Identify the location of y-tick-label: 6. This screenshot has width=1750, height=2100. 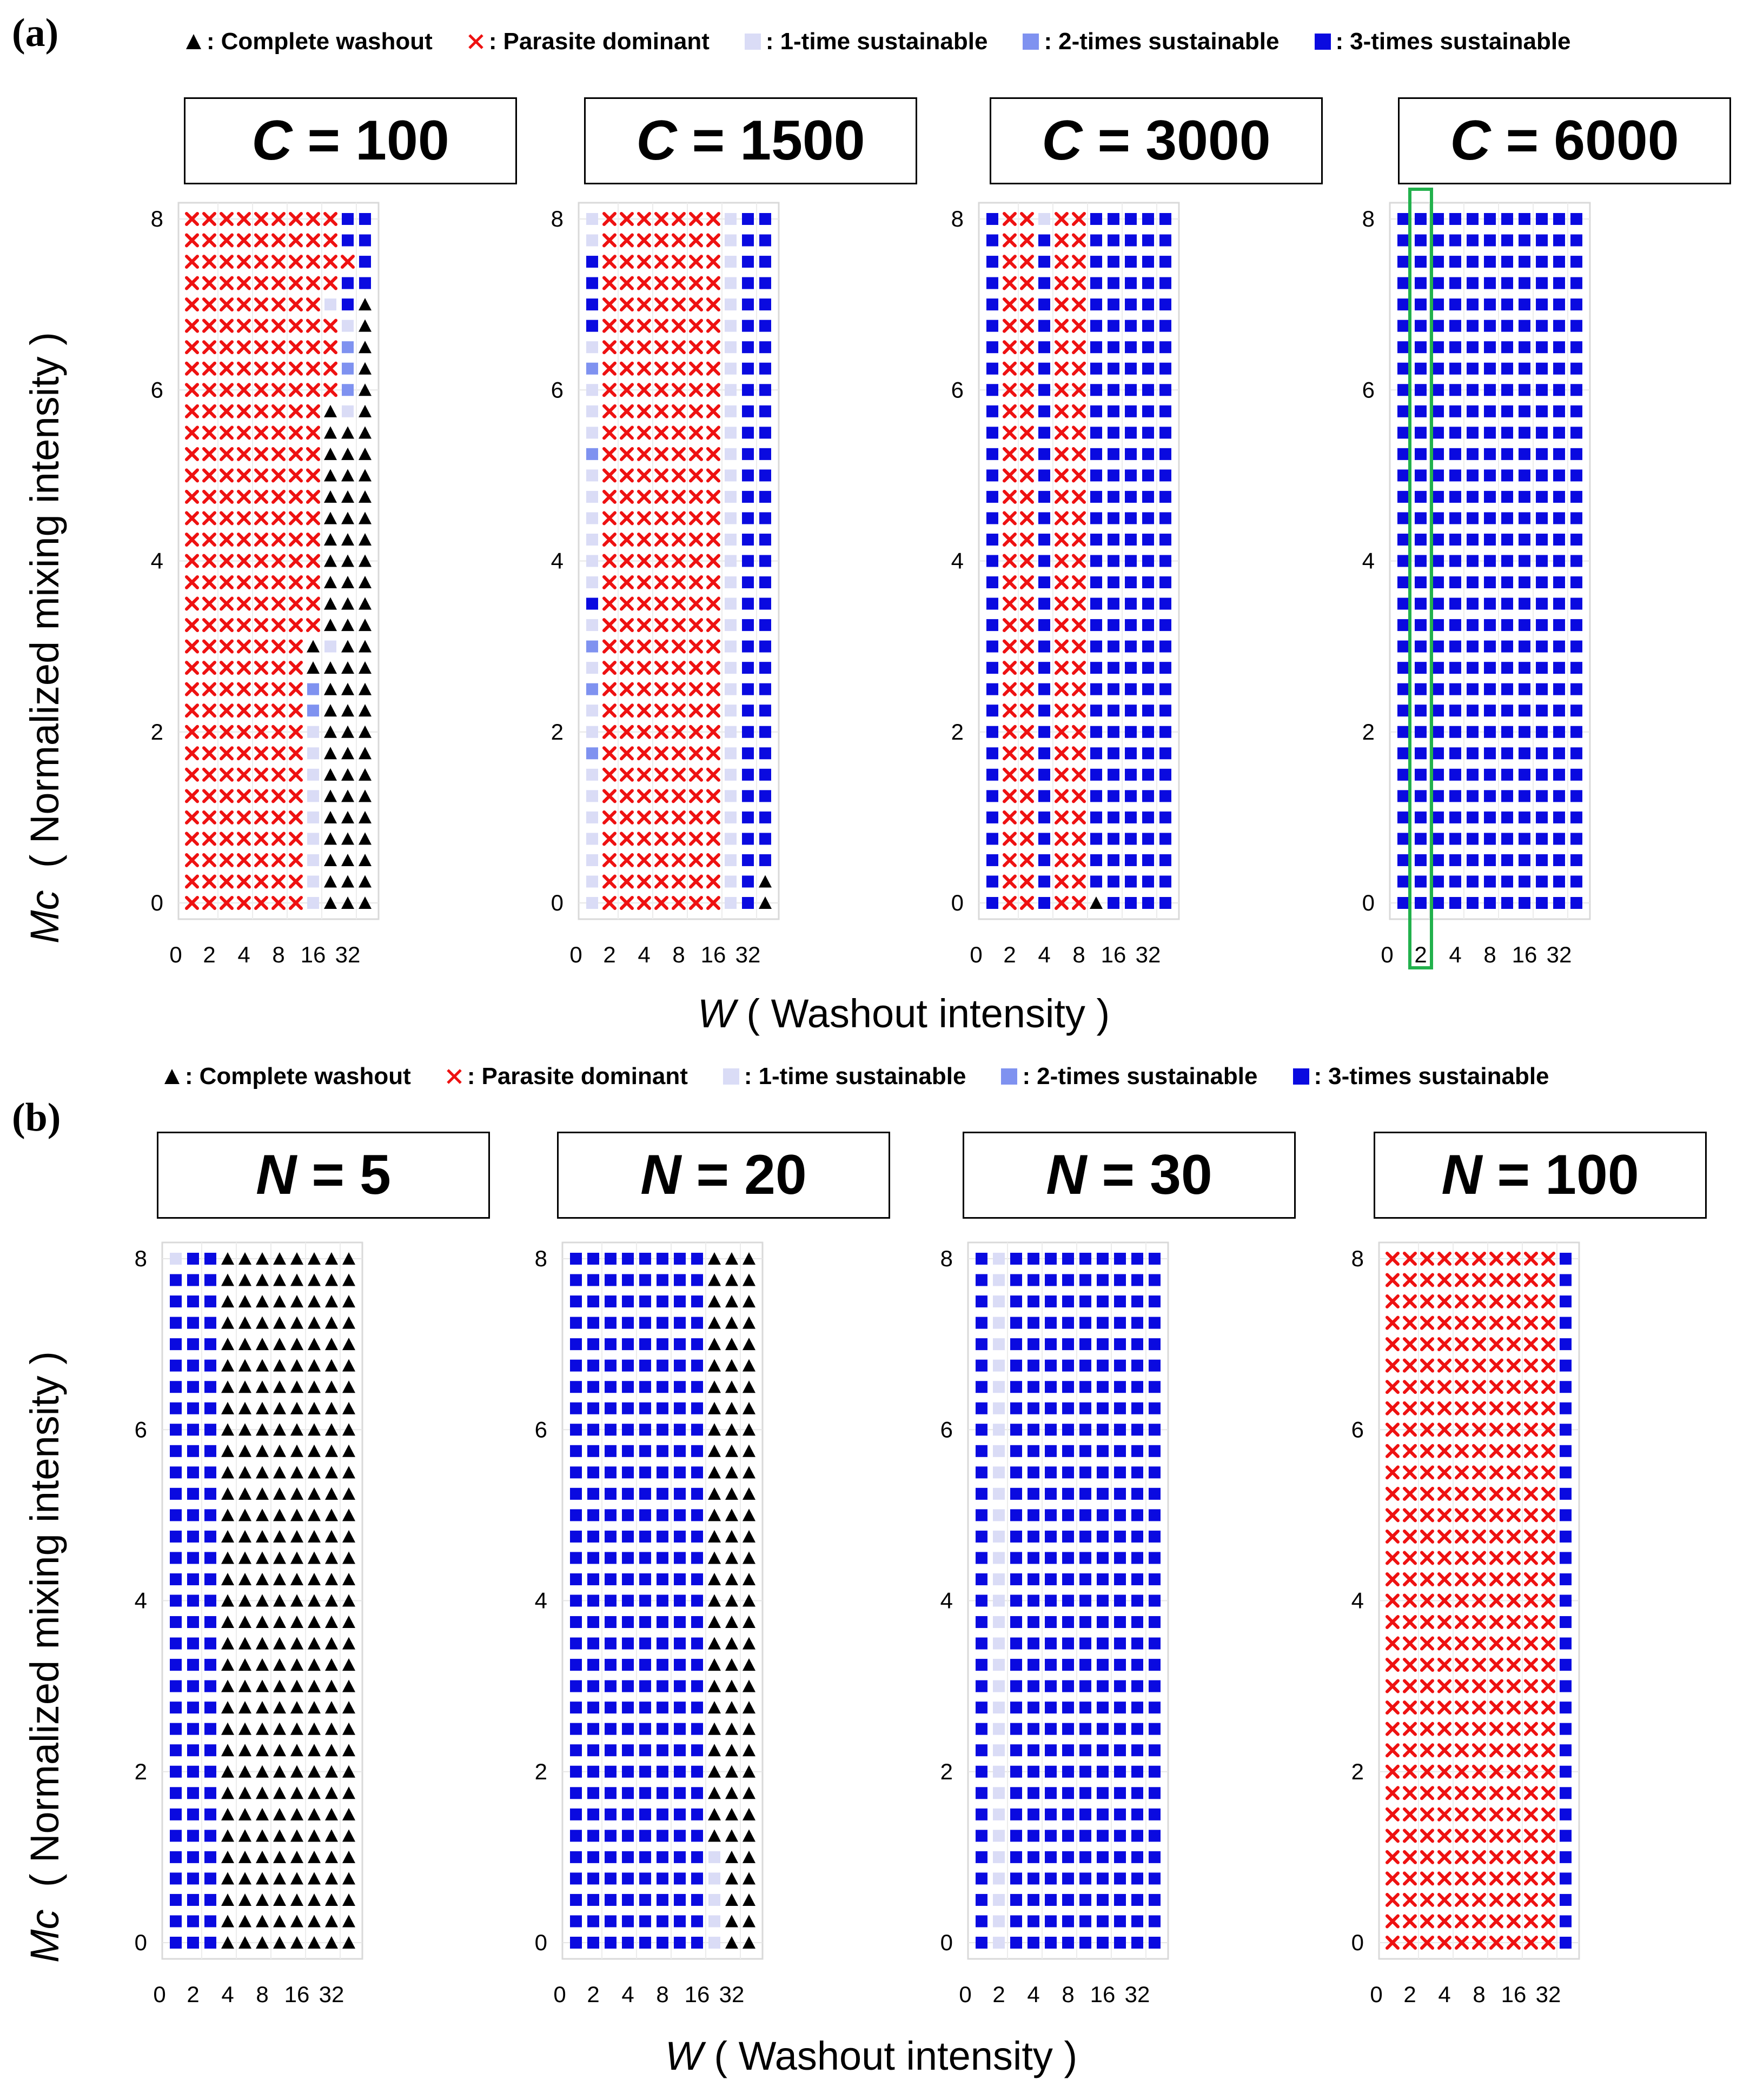
(541, 1429).